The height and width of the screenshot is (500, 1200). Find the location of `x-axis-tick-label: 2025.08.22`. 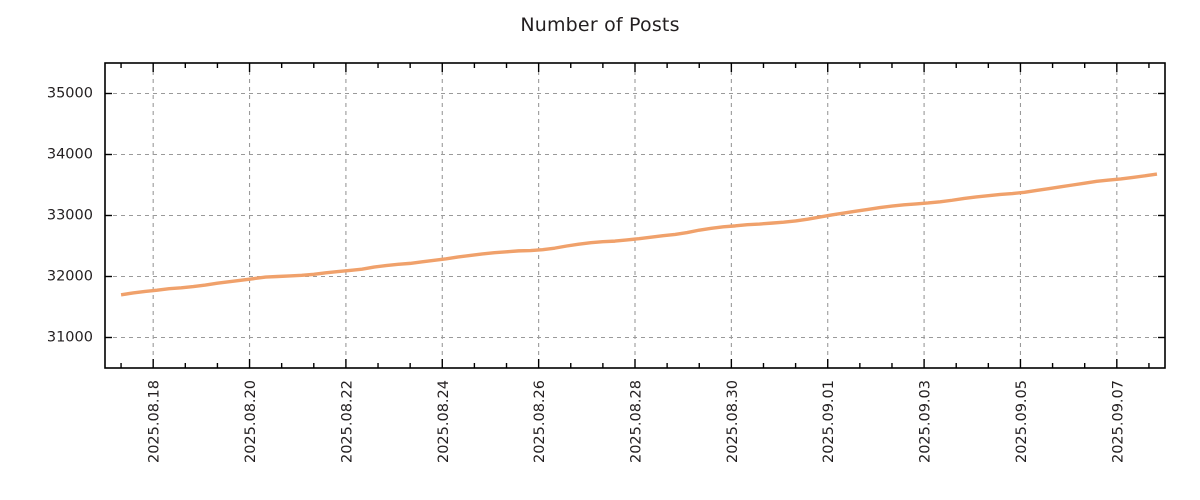

x-axis-tick-label: 2025.08.22 is located at coordinates (347, 421).